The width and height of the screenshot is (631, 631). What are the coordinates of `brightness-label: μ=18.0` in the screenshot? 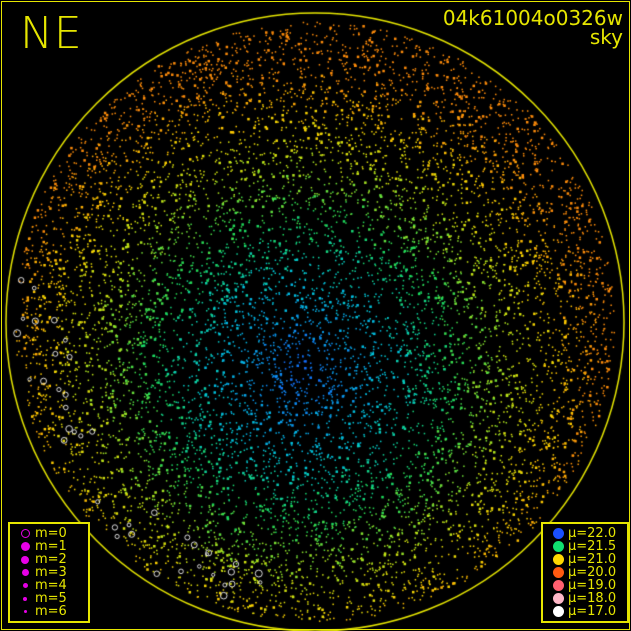 It's located at (592, 598).